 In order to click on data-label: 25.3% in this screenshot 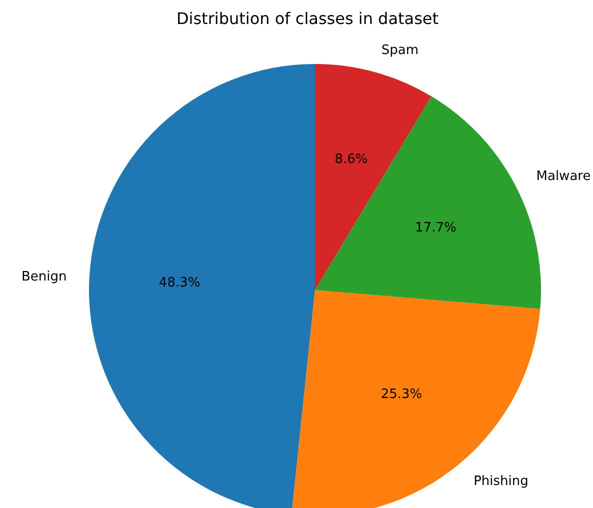, I will do `click(401, 394)`.